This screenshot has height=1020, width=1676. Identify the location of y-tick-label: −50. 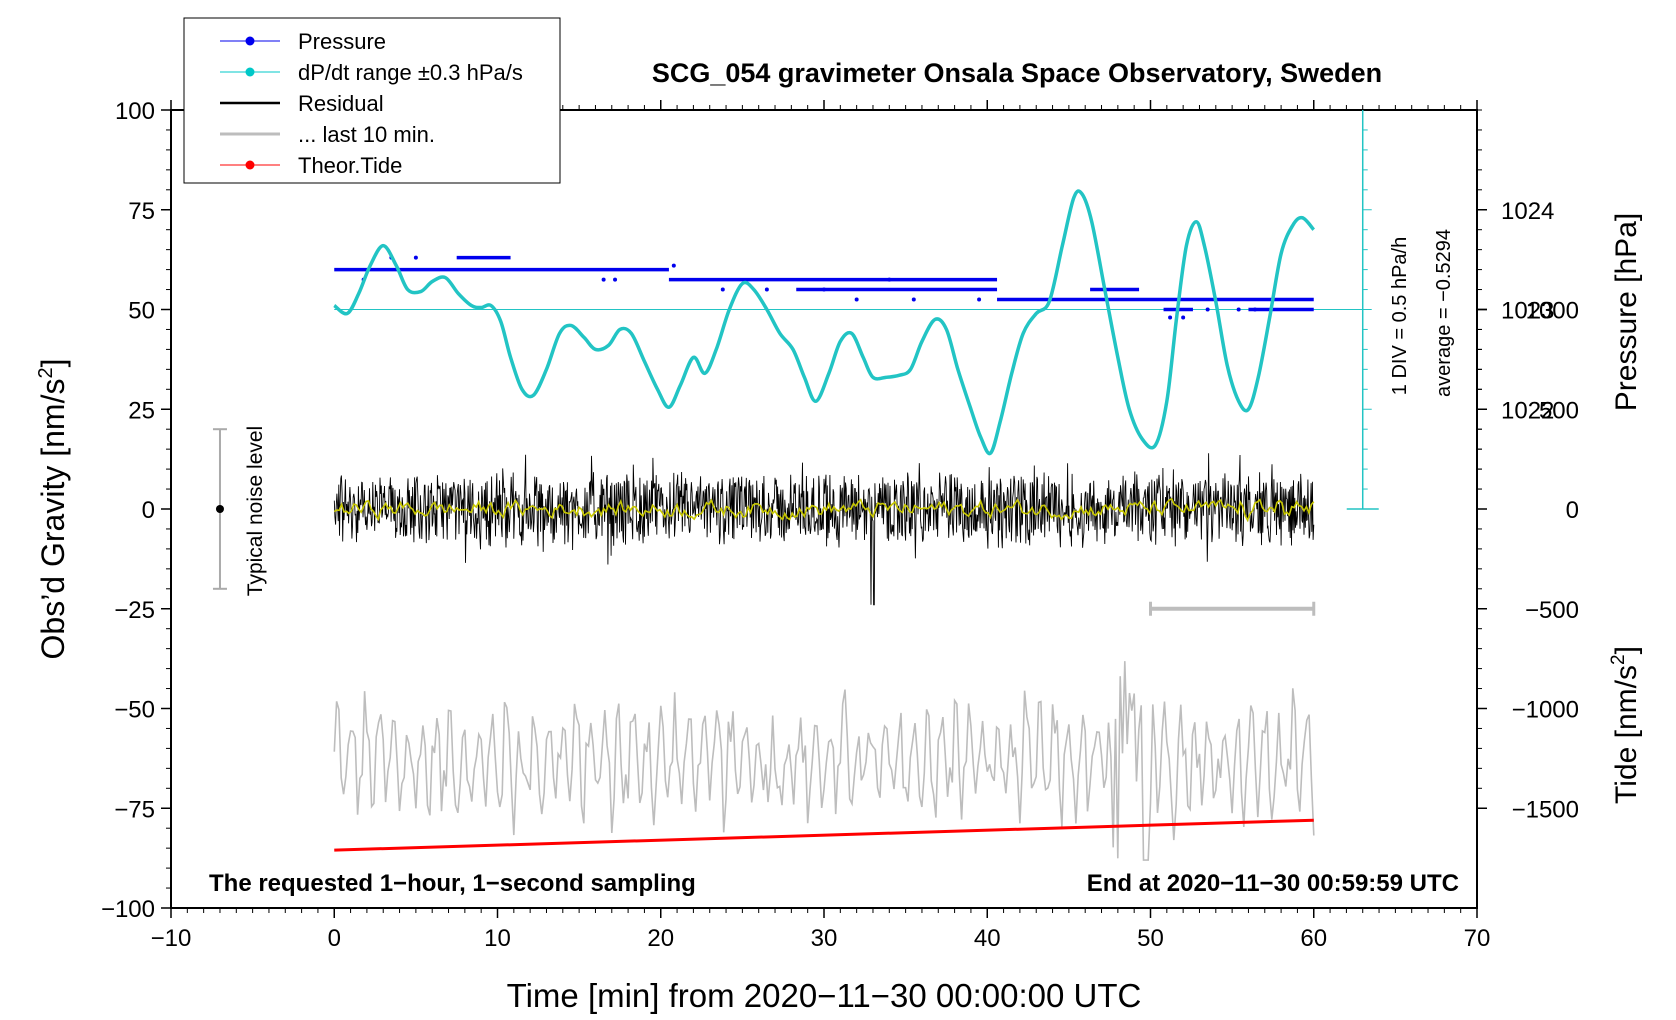
(134, 710).